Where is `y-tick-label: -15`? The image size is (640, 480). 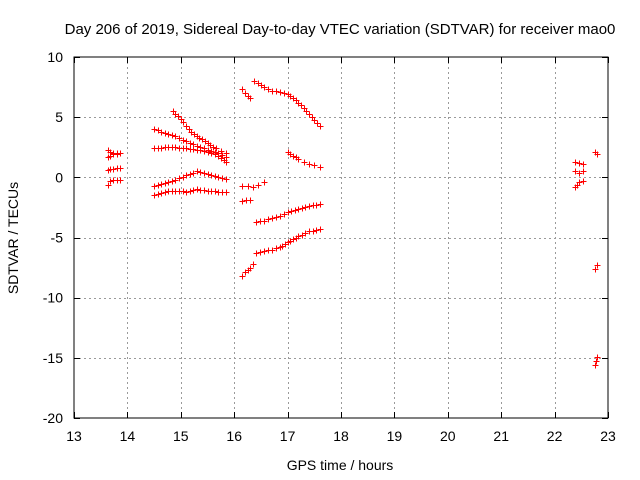 y-tick-label: -15 is located at coordinates (53, 358).